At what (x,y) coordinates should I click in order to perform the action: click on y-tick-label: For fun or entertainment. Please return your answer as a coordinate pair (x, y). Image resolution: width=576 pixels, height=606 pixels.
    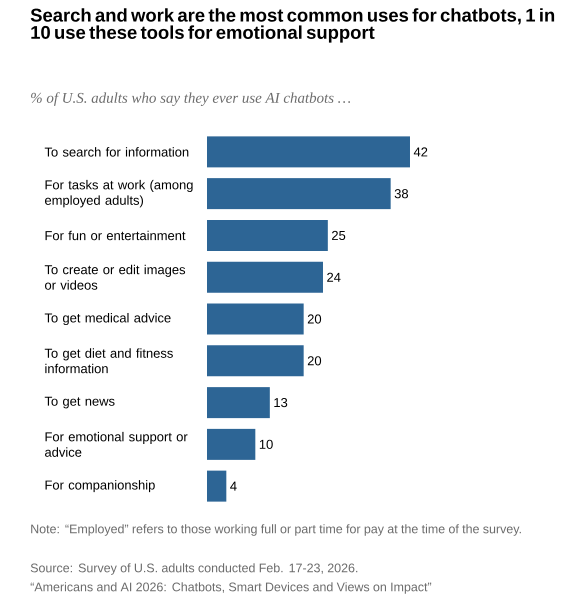
    Looking at the image, I should click on (116, 235).